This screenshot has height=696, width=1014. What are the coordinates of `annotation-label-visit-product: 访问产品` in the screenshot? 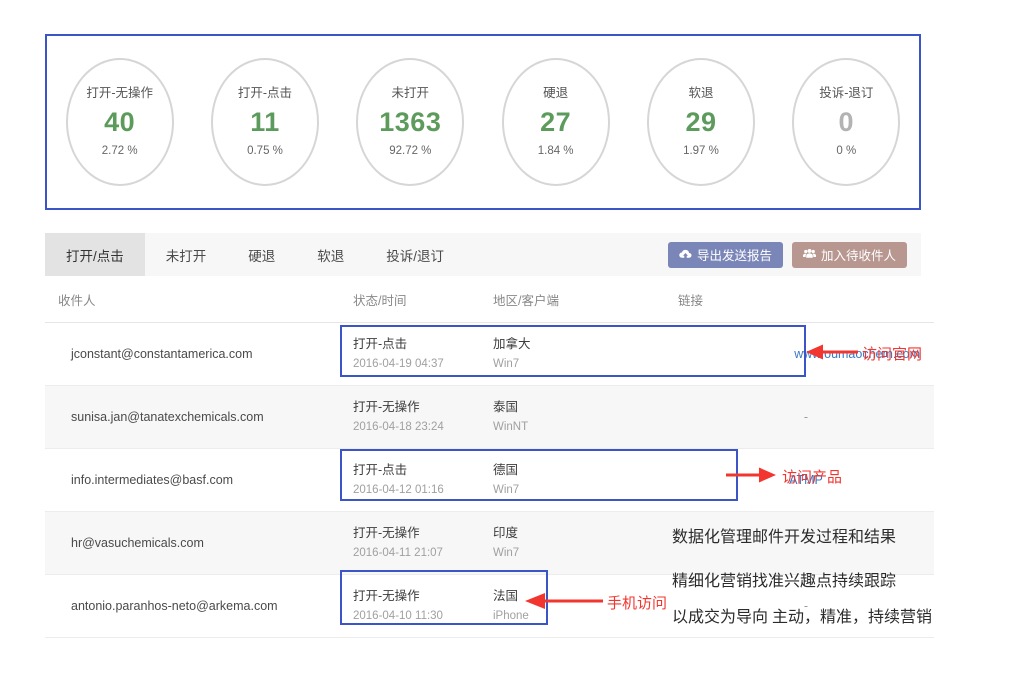 It's located at (812, 478).